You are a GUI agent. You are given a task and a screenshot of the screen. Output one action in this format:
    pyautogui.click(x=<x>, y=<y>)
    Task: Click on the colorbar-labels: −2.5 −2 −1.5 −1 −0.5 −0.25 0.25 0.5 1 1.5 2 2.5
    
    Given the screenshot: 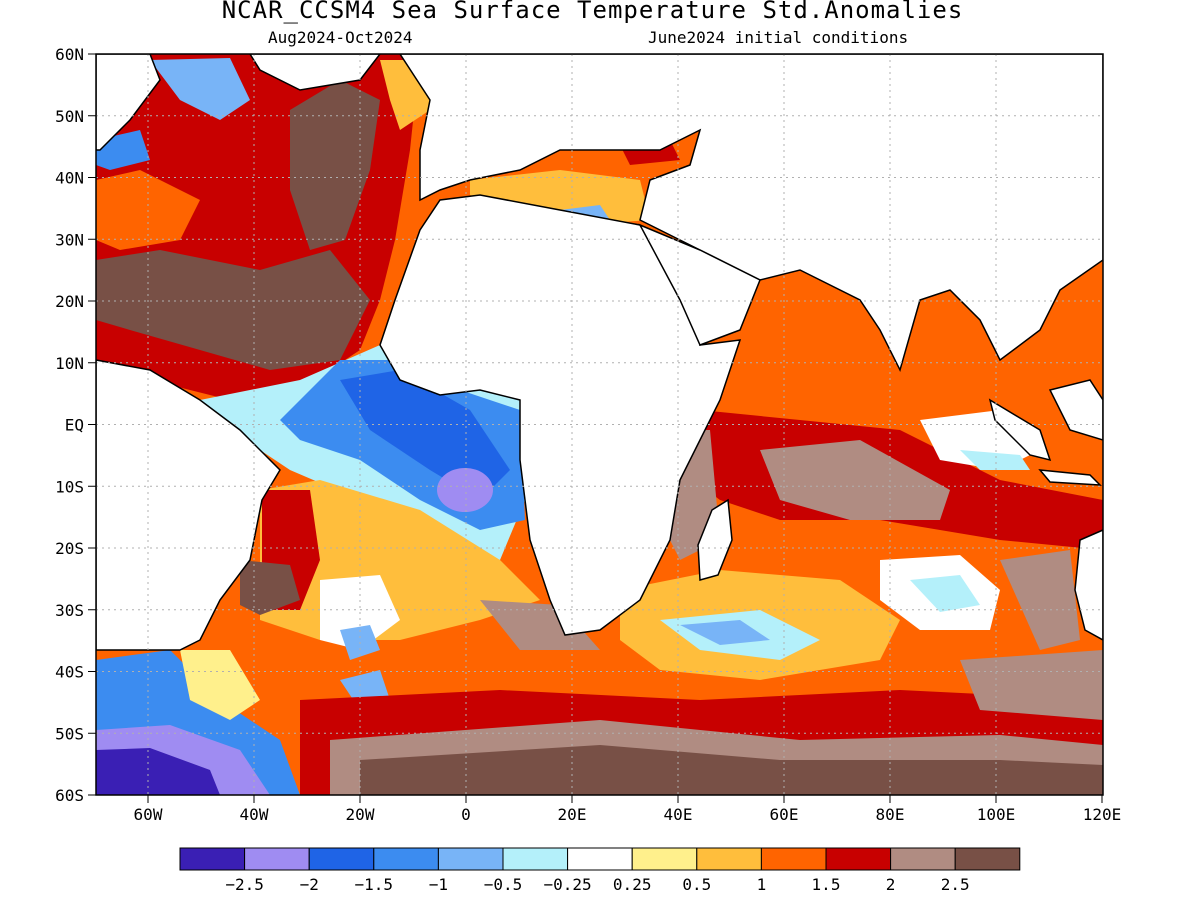 What is the action you would take?
    pyautogui.click(x=597, y=884)
    